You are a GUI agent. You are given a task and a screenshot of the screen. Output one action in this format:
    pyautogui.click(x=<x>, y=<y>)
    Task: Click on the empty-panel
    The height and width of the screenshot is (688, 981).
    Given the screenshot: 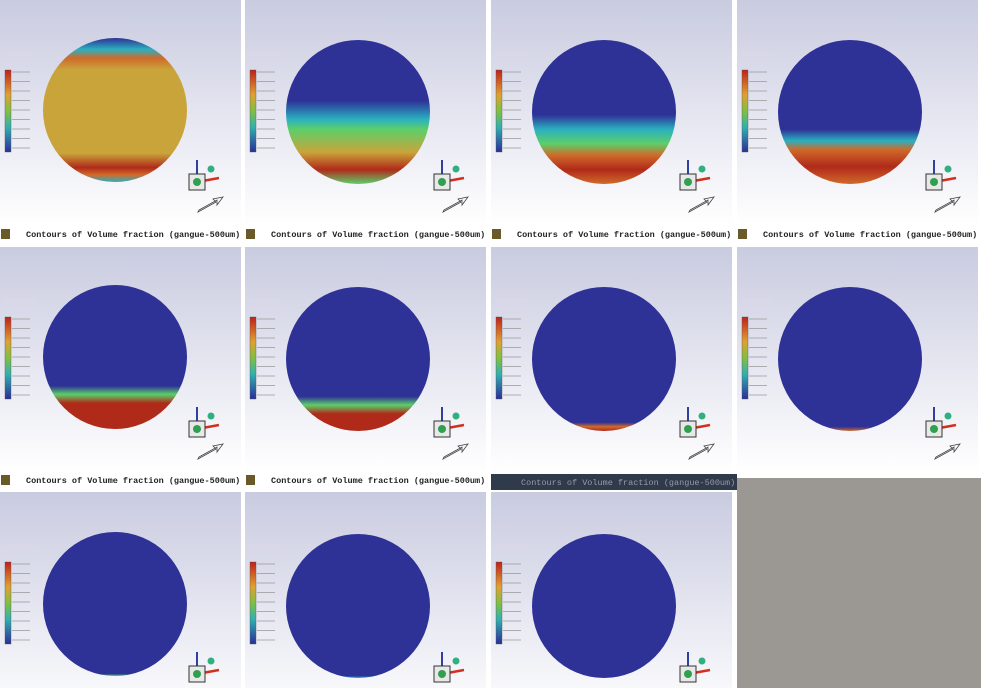 What is the action you would take?
    pyautogui.click(x=859, y=583)
    